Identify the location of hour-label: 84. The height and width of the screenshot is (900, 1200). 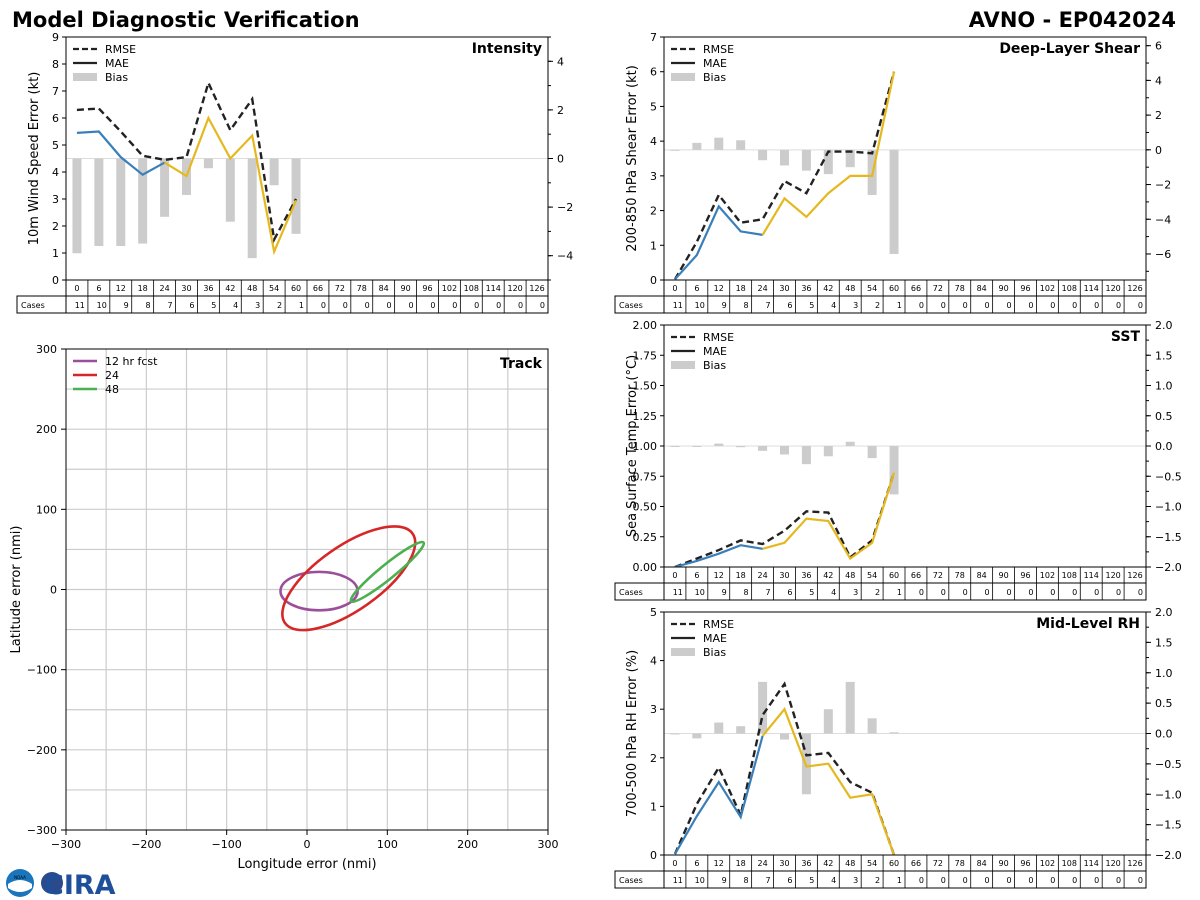
(982, 863).